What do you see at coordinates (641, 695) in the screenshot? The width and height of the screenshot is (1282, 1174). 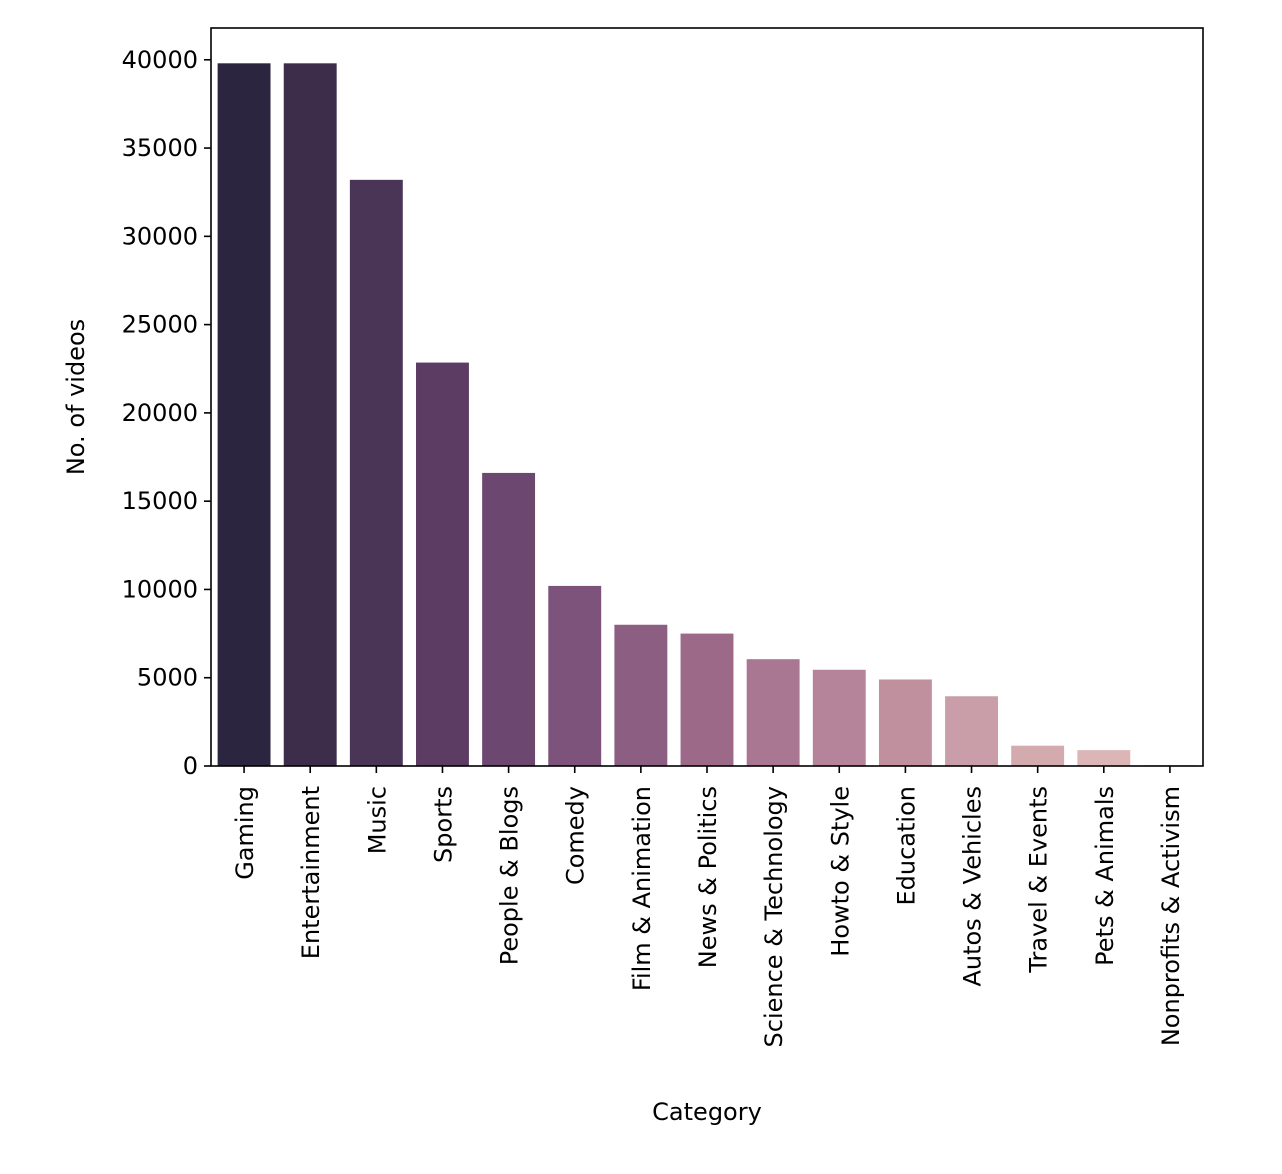 I see `bar-film-animation` at bounding box center [641, 695].